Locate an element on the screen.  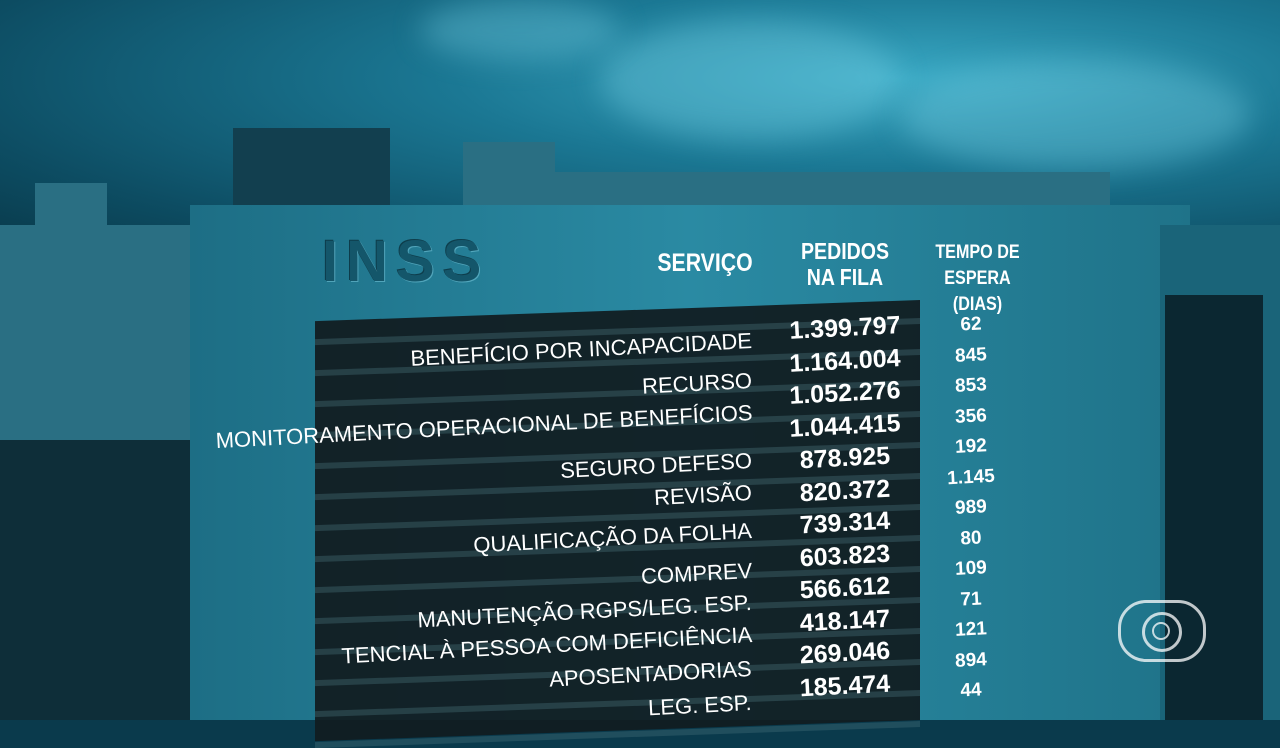
background-building is located at coordinates (509, 177).